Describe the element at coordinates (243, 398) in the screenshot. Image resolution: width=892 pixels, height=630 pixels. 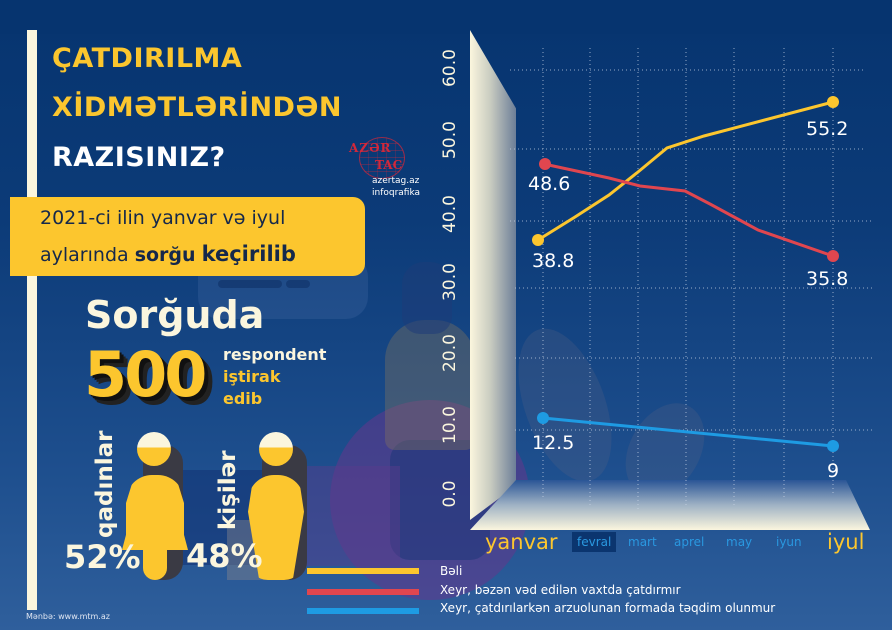
I see `participated-label-2: edib` at that location.